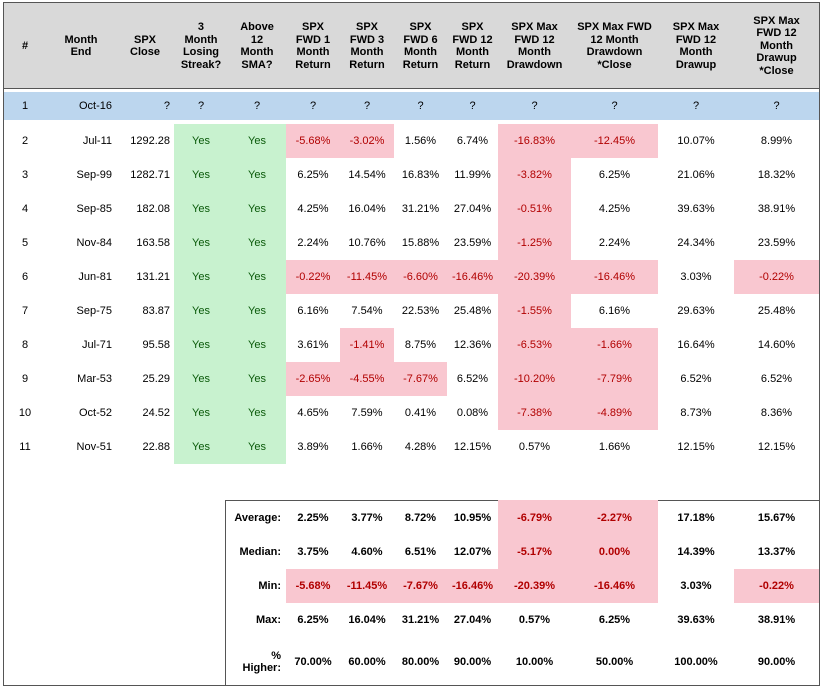  I want to click on table-cell: 1292.28, so click(150, 141).